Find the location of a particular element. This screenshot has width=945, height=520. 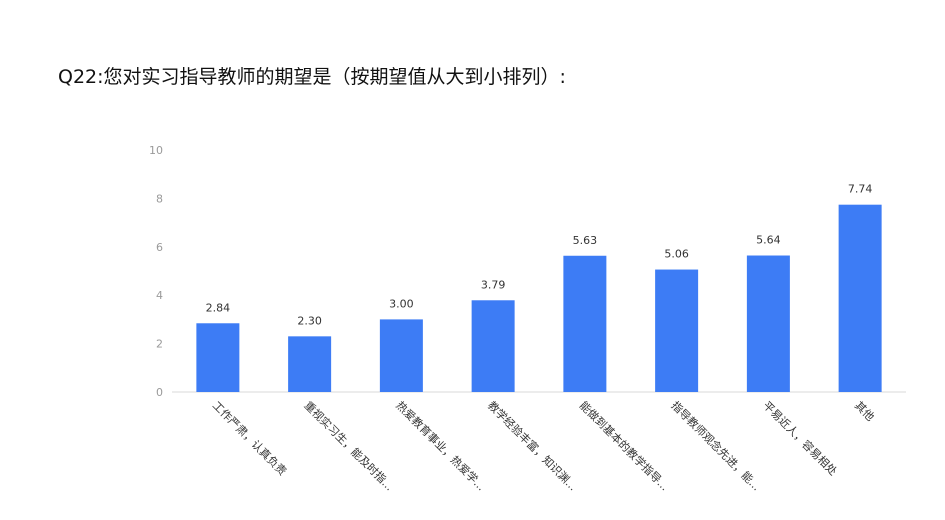

value-label: 5.06 is located at coordinates (676, 254).